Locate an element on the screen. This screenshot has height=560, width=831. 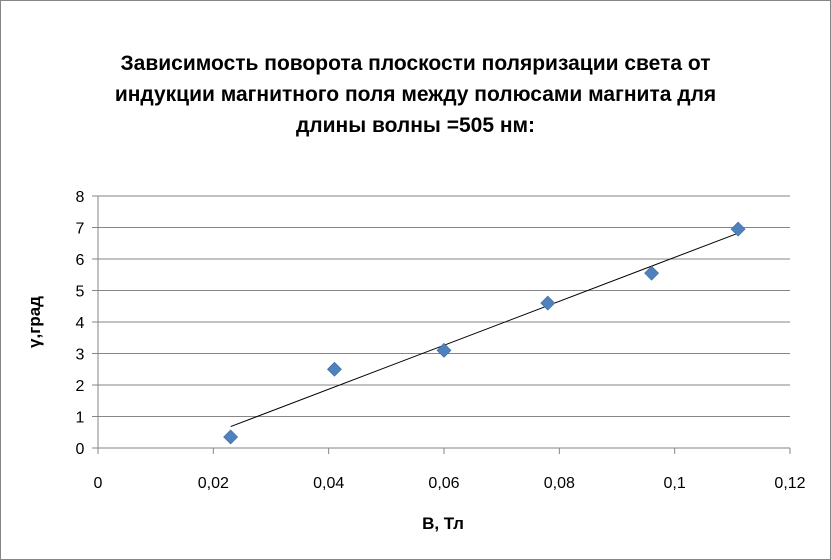
x-axis-label: B, Тл is located at coordinates (443, 523).